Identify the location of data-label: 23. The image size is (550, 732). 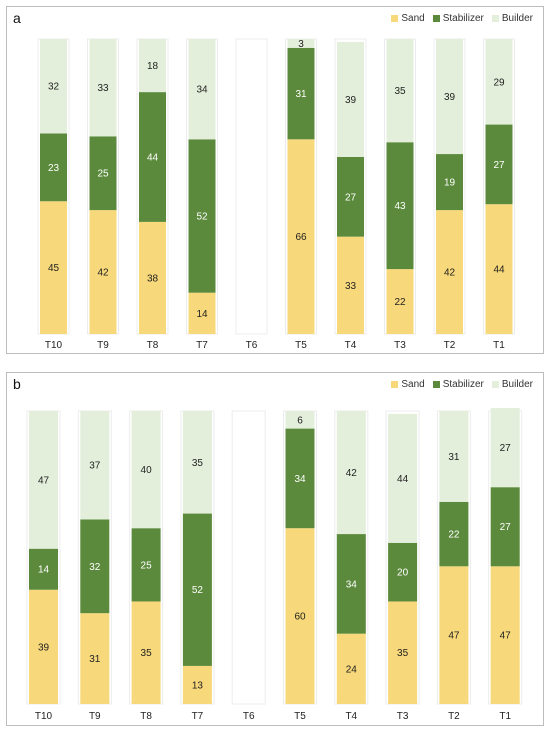
(54, 168).